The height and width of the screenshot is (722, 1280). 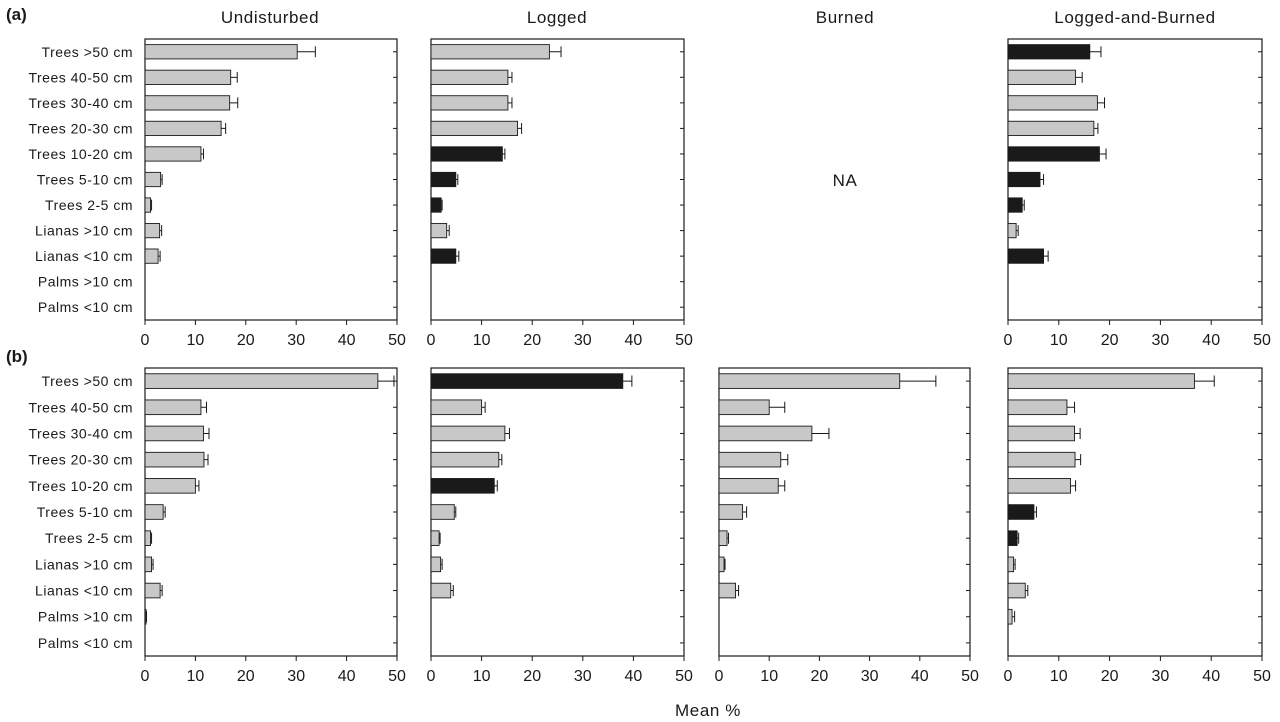 What do you see at coordinates (17, 356) in the screenshot?
I see `row-label-b: (b)` at bounding box center [17, 356].